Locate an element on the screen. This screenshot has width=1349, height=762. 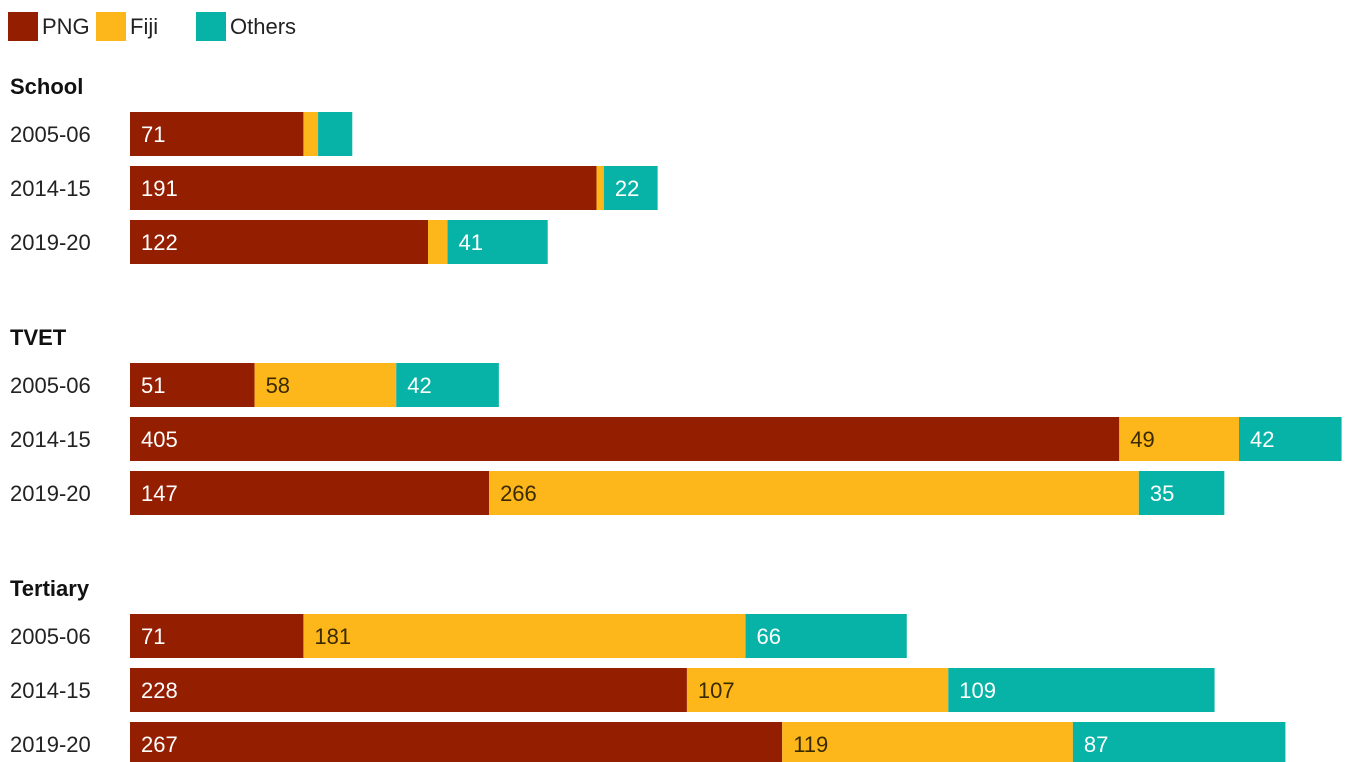
bar-row-2019-20: 2019-20 122 41 is located at coordinates (279, 242).